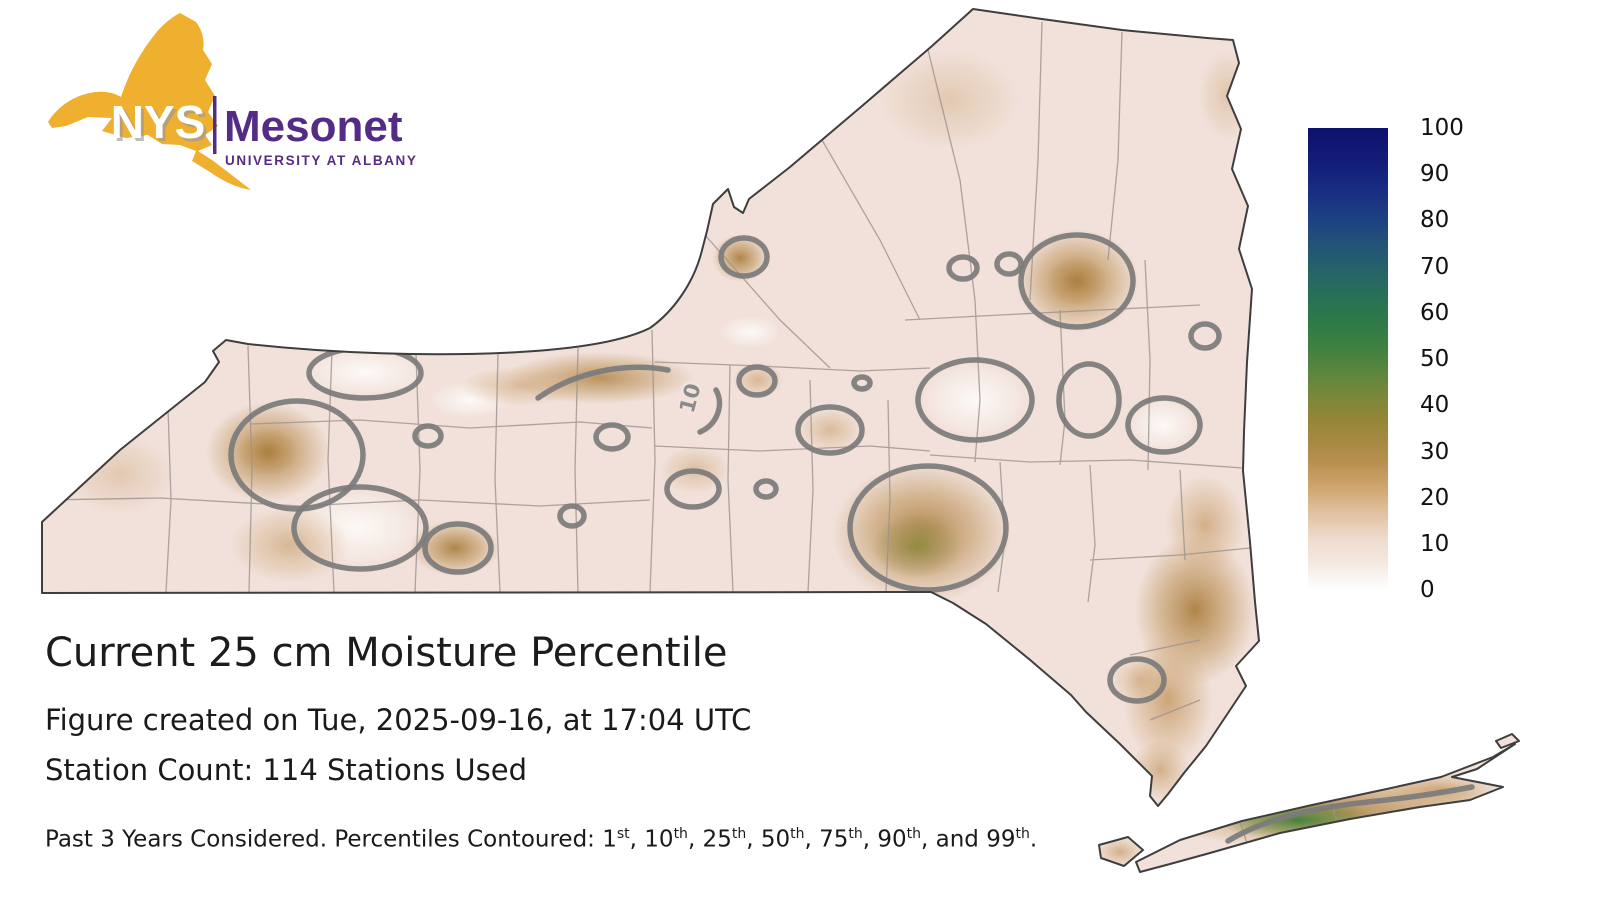 This screenshot has width=1600, height=900. I want to click on colorbar-tick-label: 40, so click(1435, 405).